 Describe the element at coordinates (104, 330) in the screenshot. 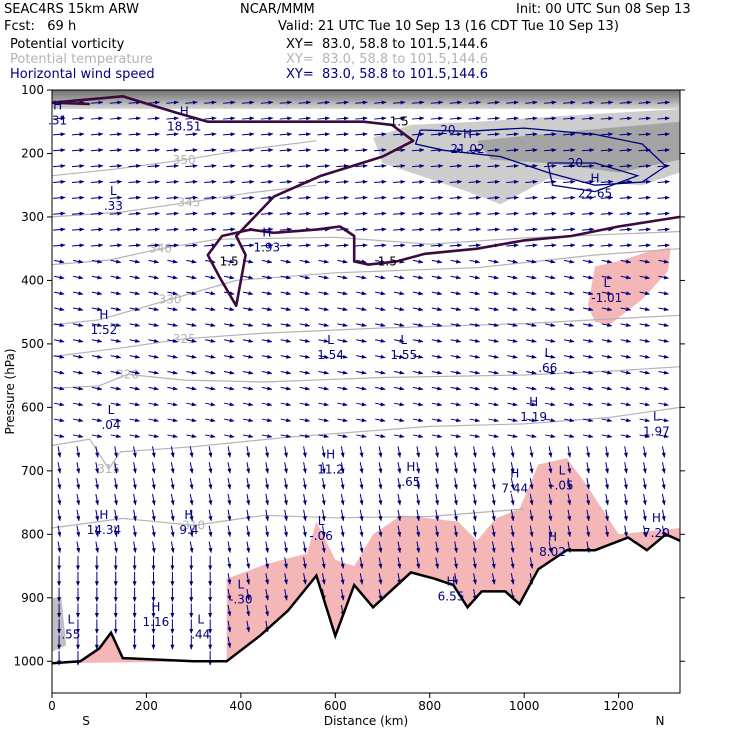

I see `extremum-value: 1.52` at that location.